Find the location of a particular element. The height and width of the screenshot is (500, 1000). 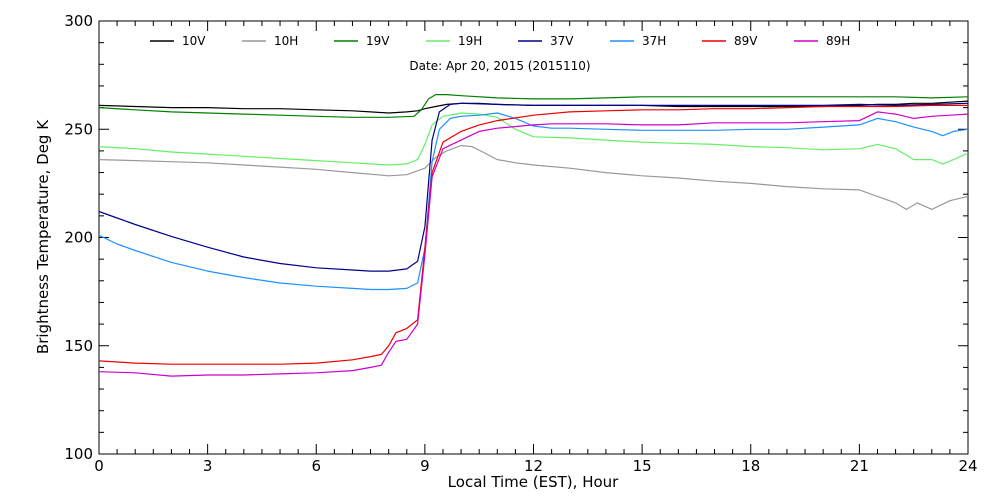

x-tick-label: 18 is located at coordinates (750, 466).